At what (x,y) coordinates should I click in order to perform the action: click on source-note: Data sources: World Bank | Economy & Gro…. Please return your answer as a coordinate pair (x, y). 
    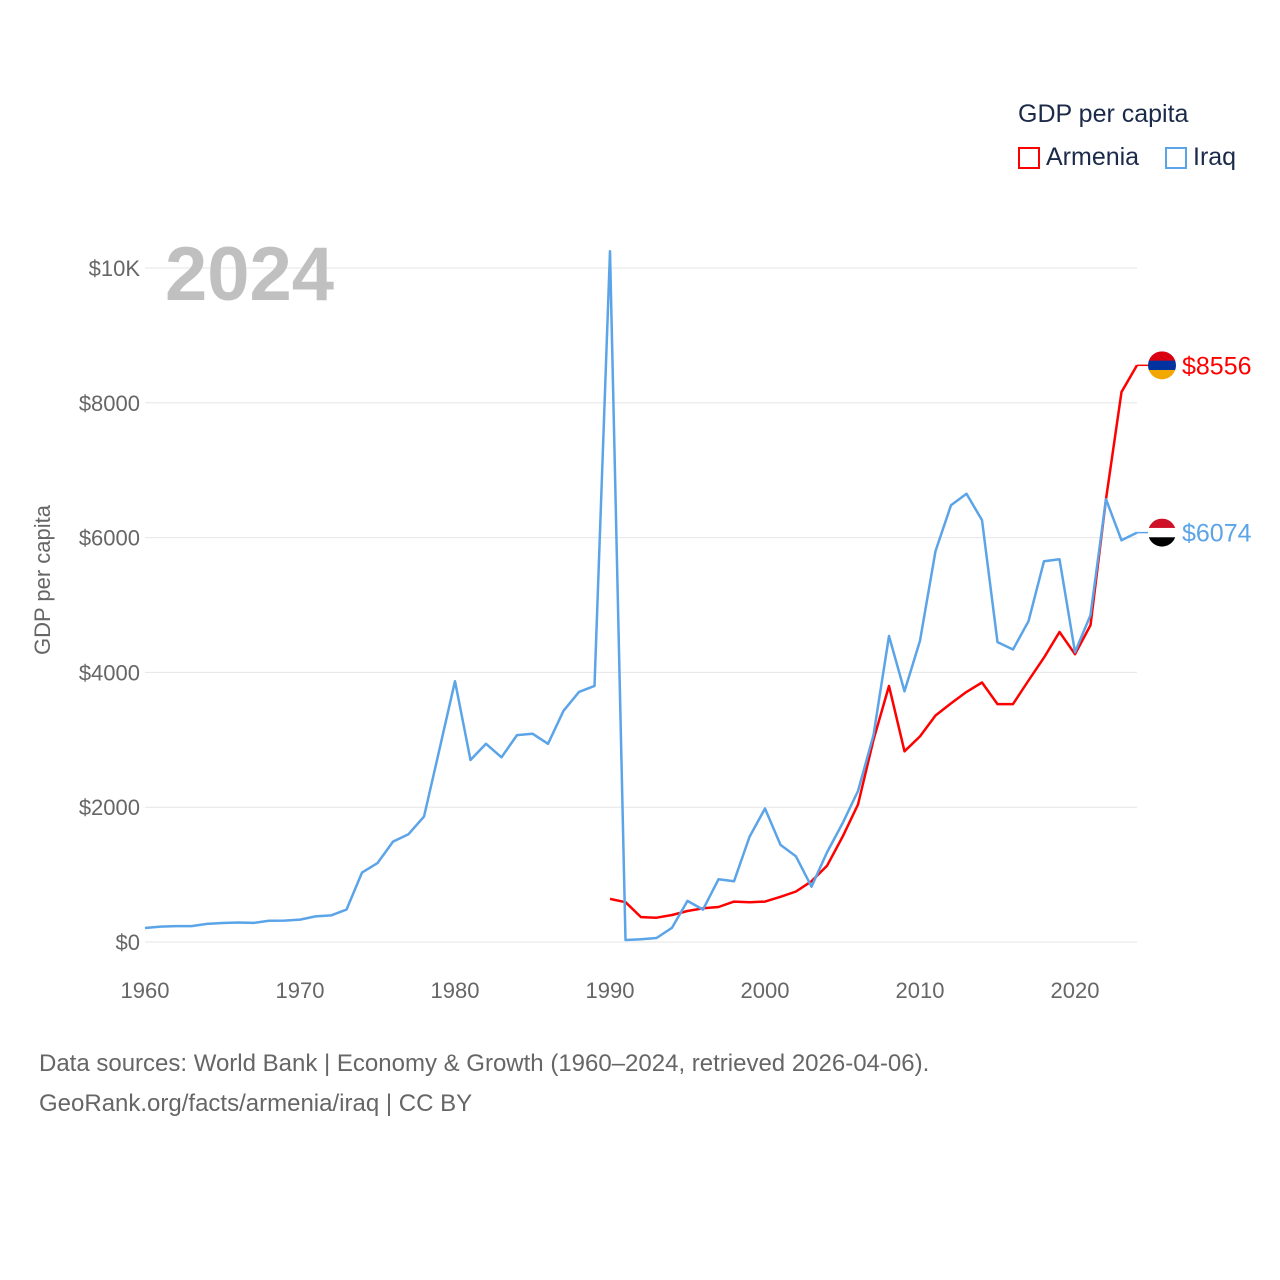
    Looking at the image, I should click on (484, 1084).